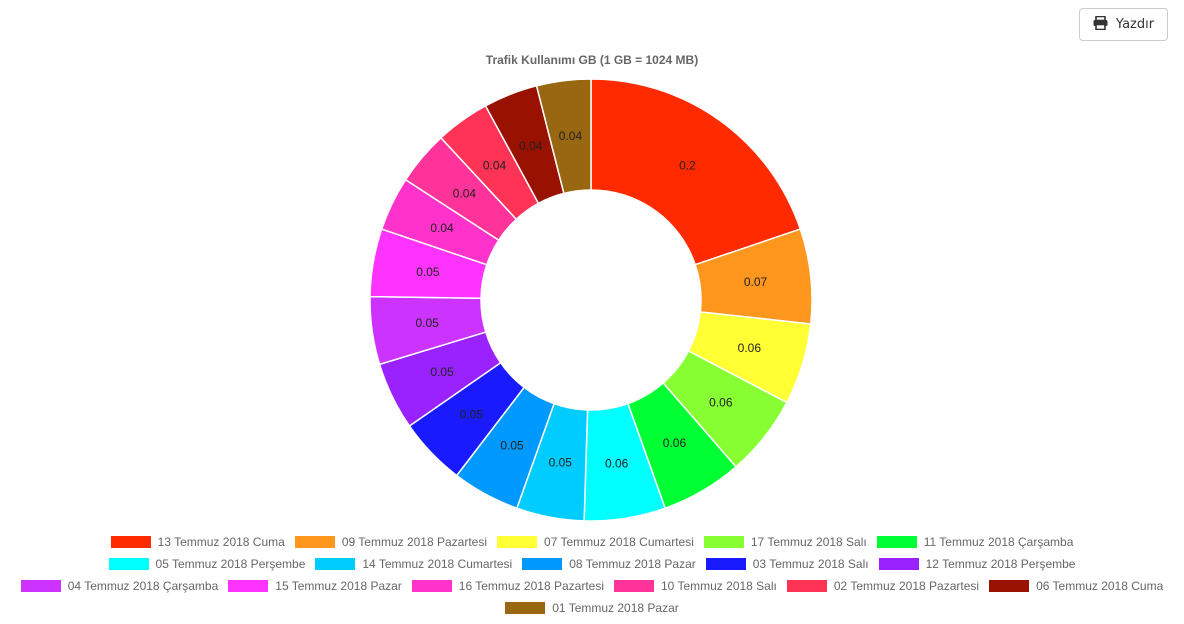  What do you see at coordinates (1100, 586) in the screenshot?
I see `legend-label: 06 Temmuz 2018 Cuma` at bounding box center [1100, 586].